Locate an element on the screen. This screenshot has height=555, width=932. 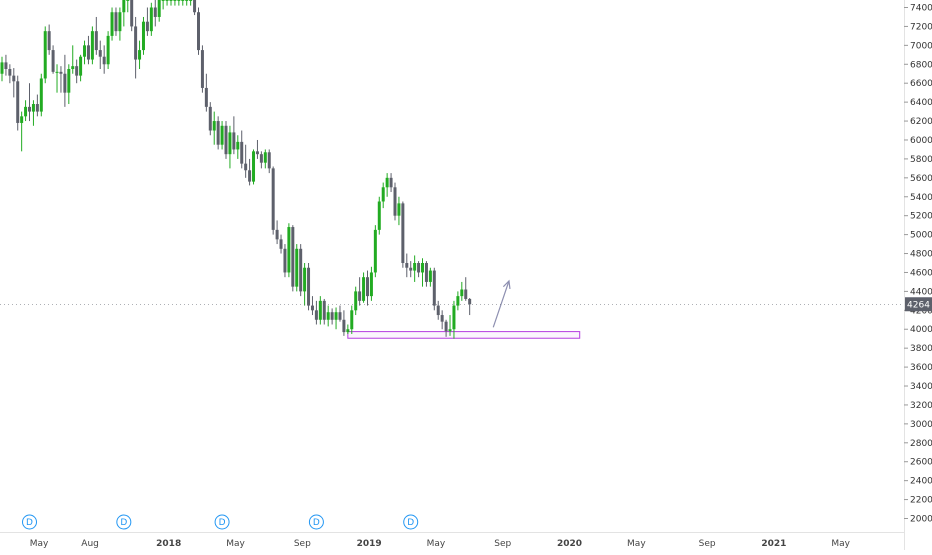
x-tick-label: May is located at coordinates (840, 544).